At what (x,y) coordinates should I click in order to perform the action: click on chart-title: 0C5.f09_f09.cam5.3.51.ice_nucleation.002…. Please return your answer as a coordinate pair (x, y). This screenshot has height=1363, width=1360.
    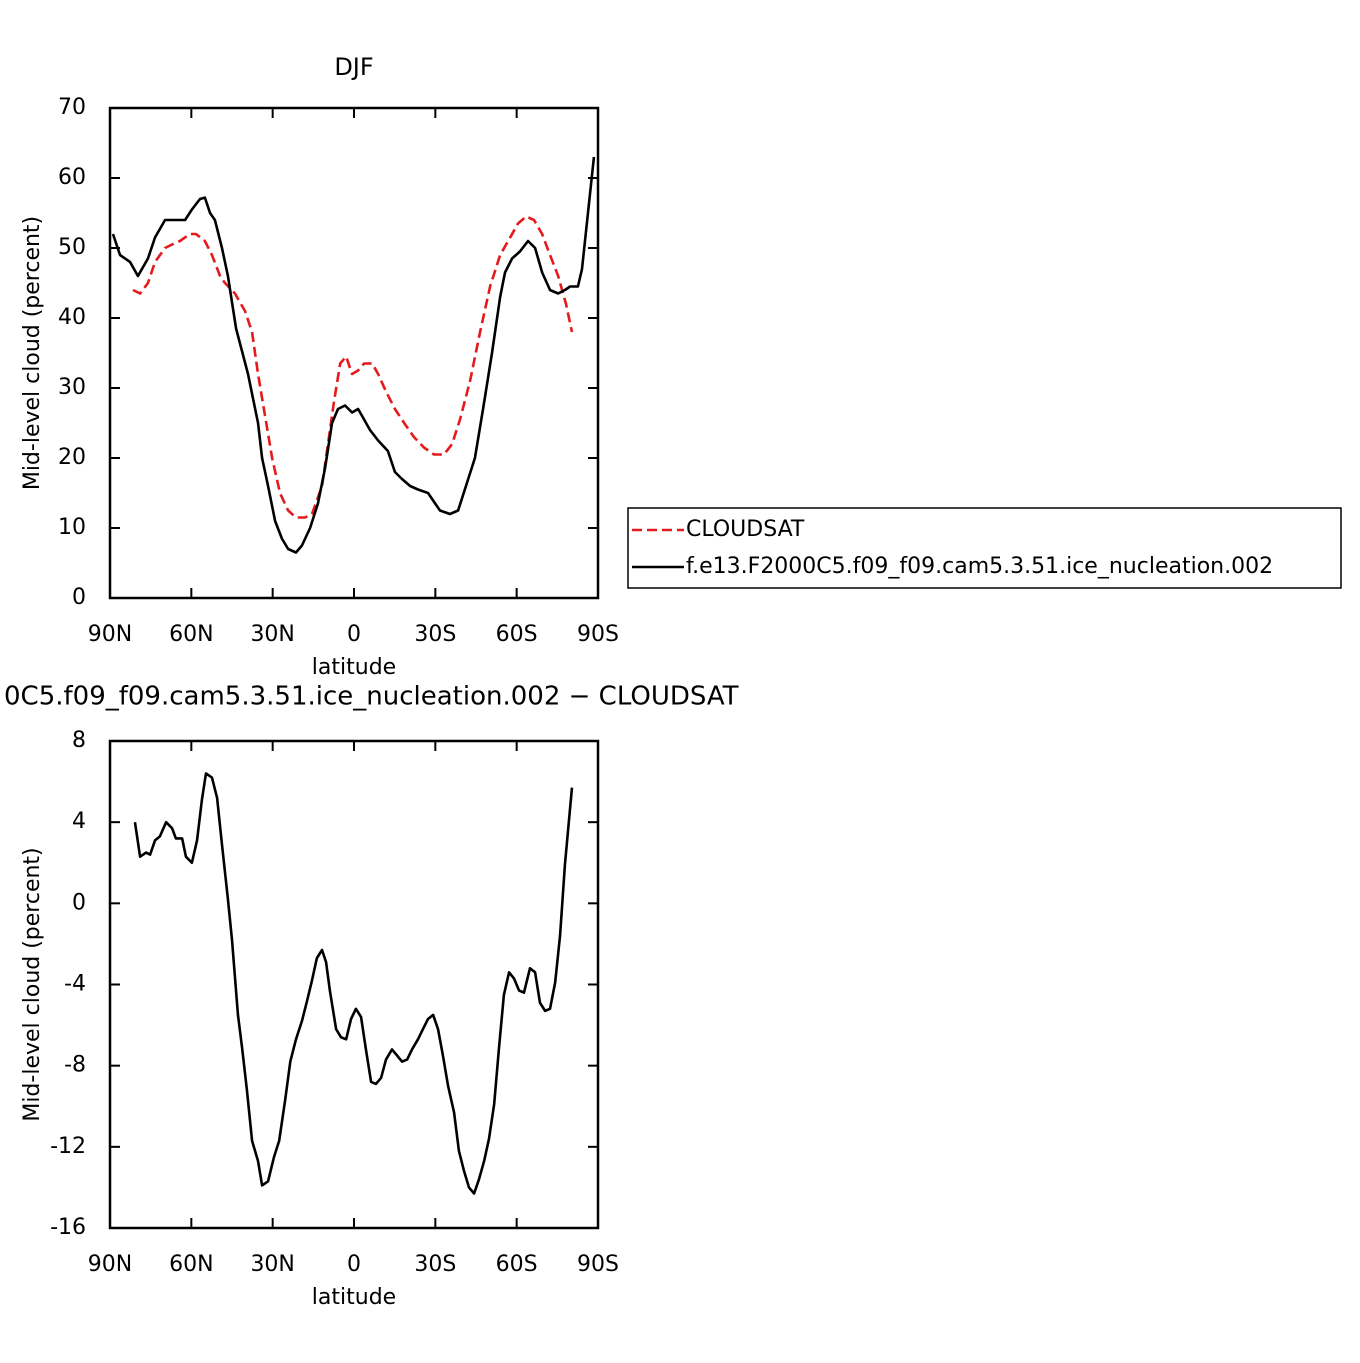
    Looking at the image, I should click on (371, 697).